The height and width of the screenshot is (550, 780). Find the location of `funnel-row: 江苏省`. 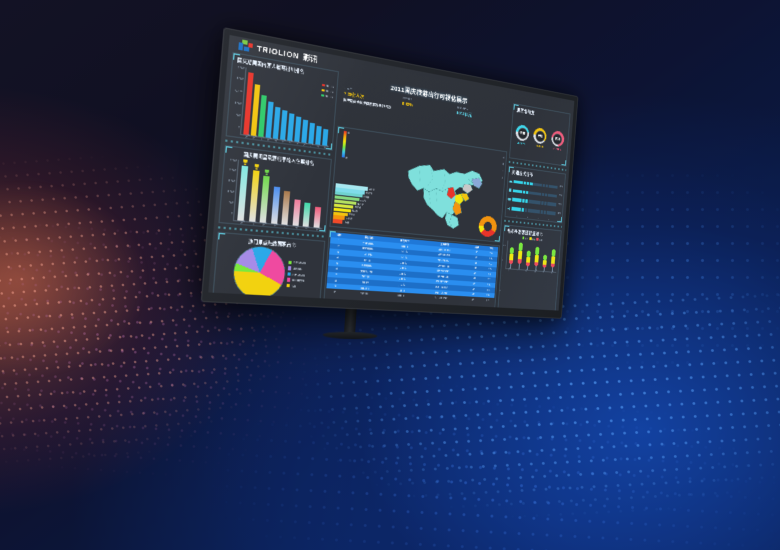

funnel-row: 江苏省 is located at coordinates (355, 223).